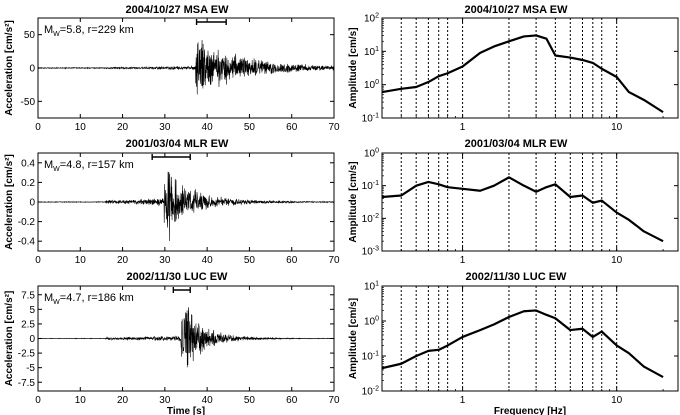 The image size is (680, 415). I want to click on magnitude-distance-text: =5.8, r=229 km, so click(97, 30).